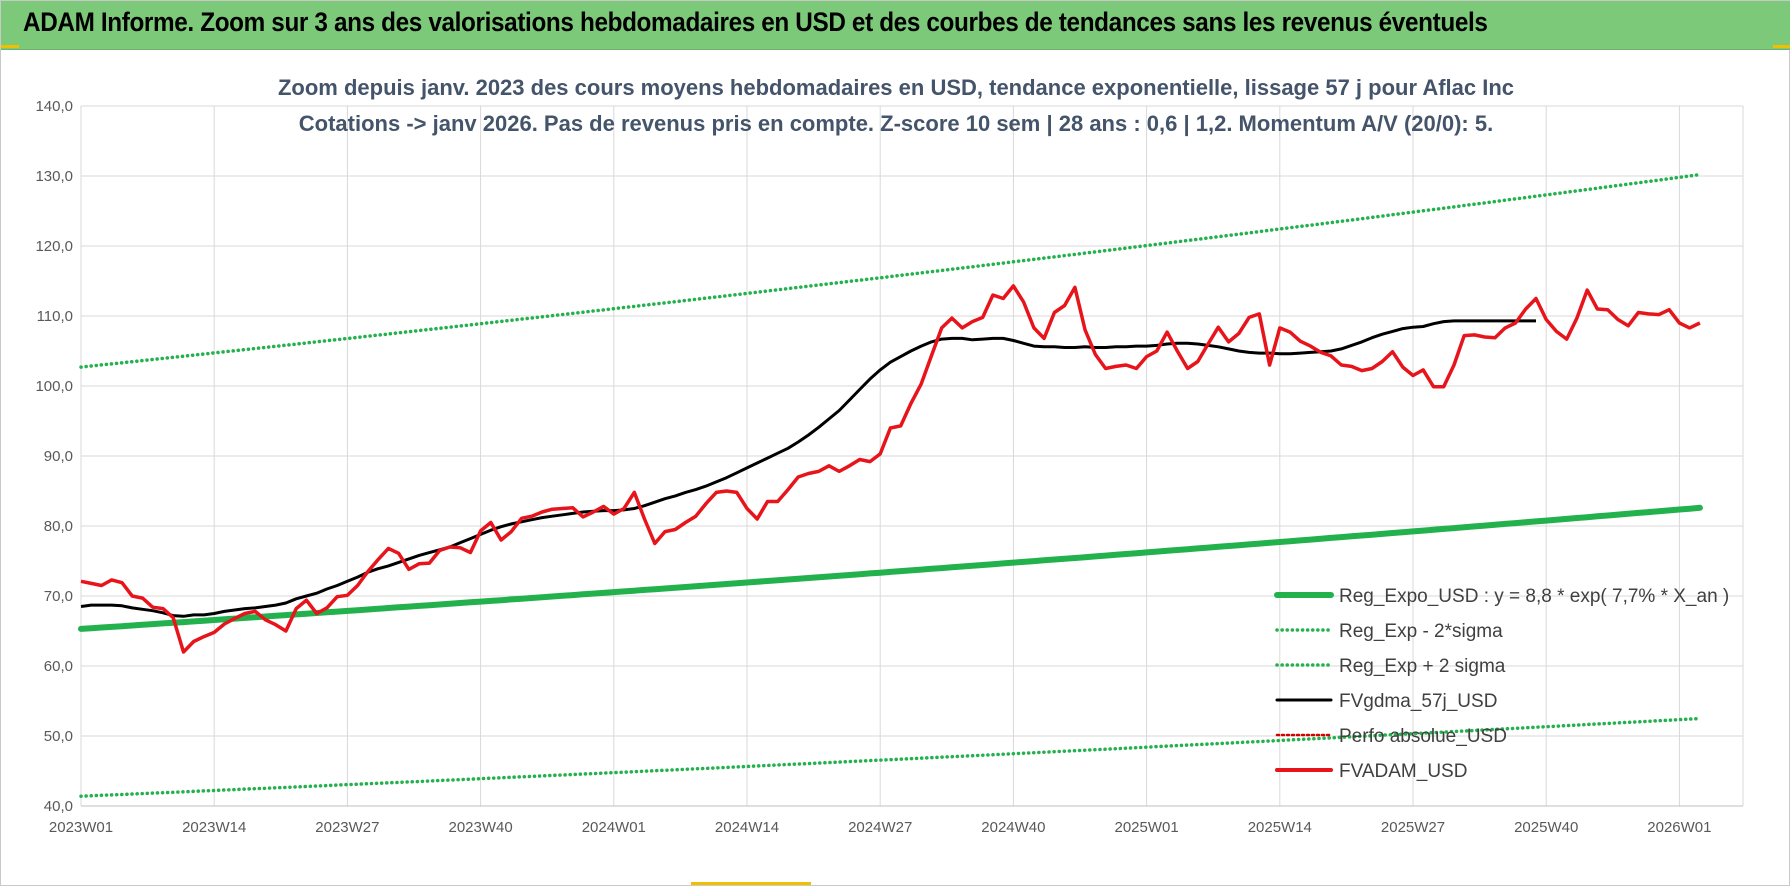 This screenshot has height=887, width=1790. What do you see at coordinates (214, 827) in the screenshot?
I see `x-tick-label: 2023W14` at bounding box center [214, 827].